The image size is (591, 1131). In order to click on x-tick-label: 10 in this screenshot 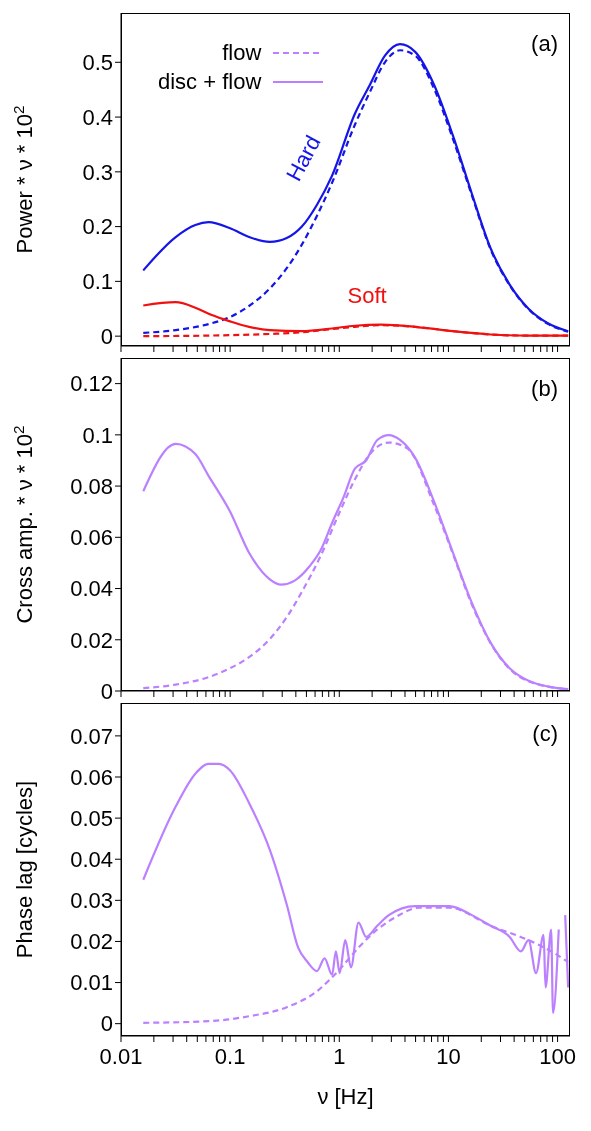, I will do `click(448, 1056)`.